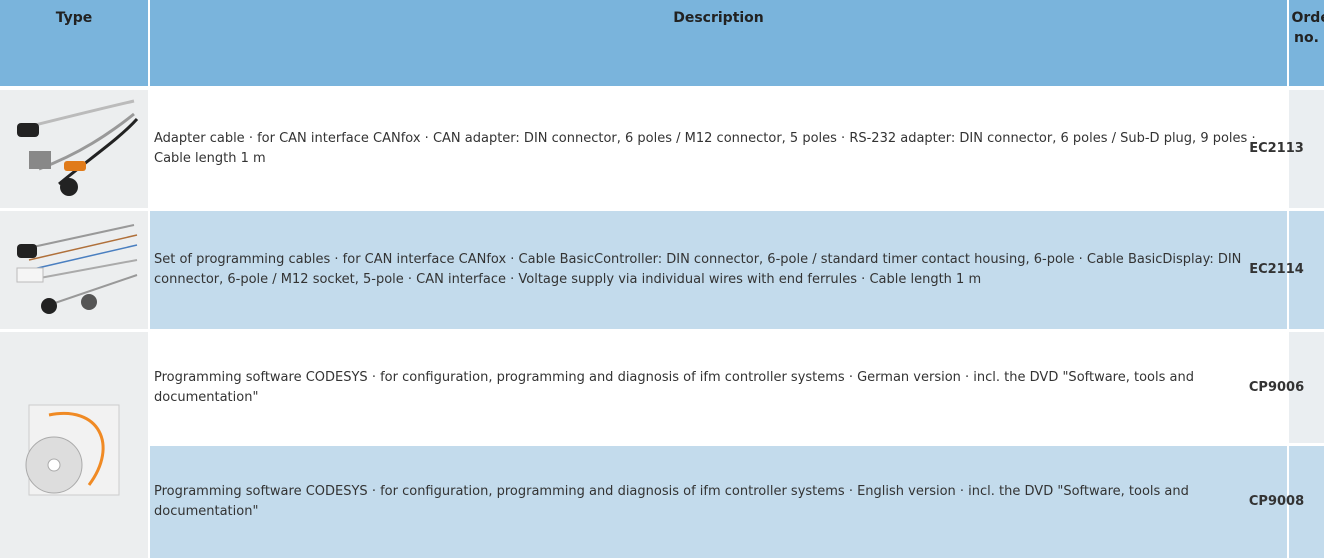 The image size is (1324, 559). Describe the element at coordinates (1276, 269) in the screenshot. I see `order-no: EC2114` at that location.